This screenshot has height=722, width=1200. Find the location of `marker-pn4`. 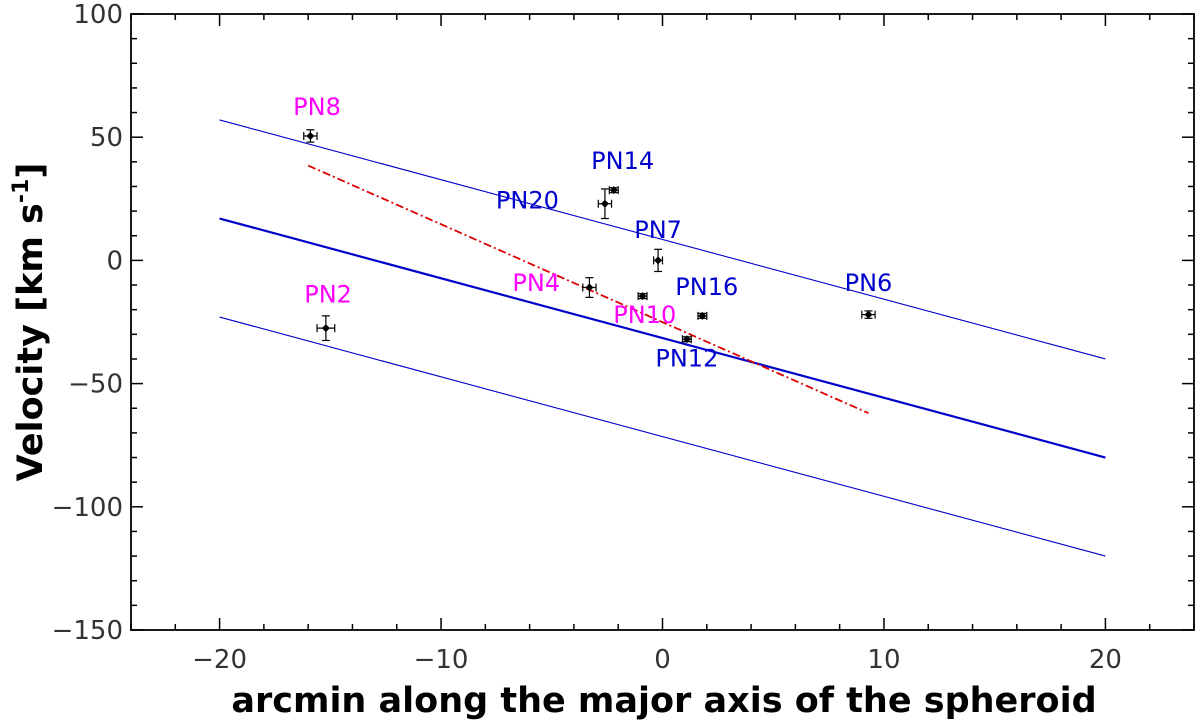

marker-pn4 is located at coordinates (589, 287).